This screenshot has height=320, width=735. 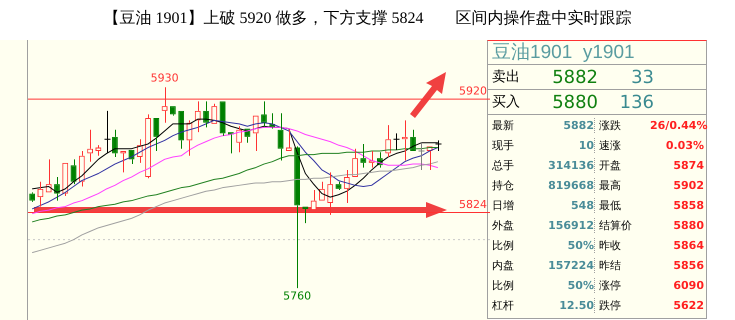 What do you see at coordinates (688, 185) in the screenshot?
I see `text: 5902` at bounding box center [688, 185].